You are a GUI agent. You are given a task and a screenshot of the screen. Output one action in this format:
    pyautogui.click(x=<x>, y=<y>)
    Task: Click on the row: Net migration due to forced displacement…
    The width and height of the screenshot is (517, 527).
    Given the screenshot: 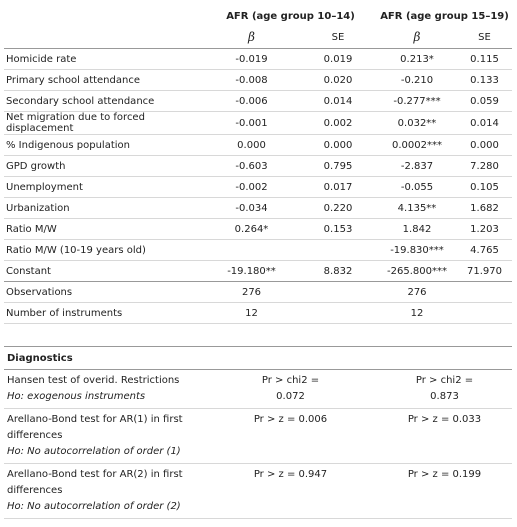 What is the action you would take?
    pyautogui.click(x=258, y=123)
    